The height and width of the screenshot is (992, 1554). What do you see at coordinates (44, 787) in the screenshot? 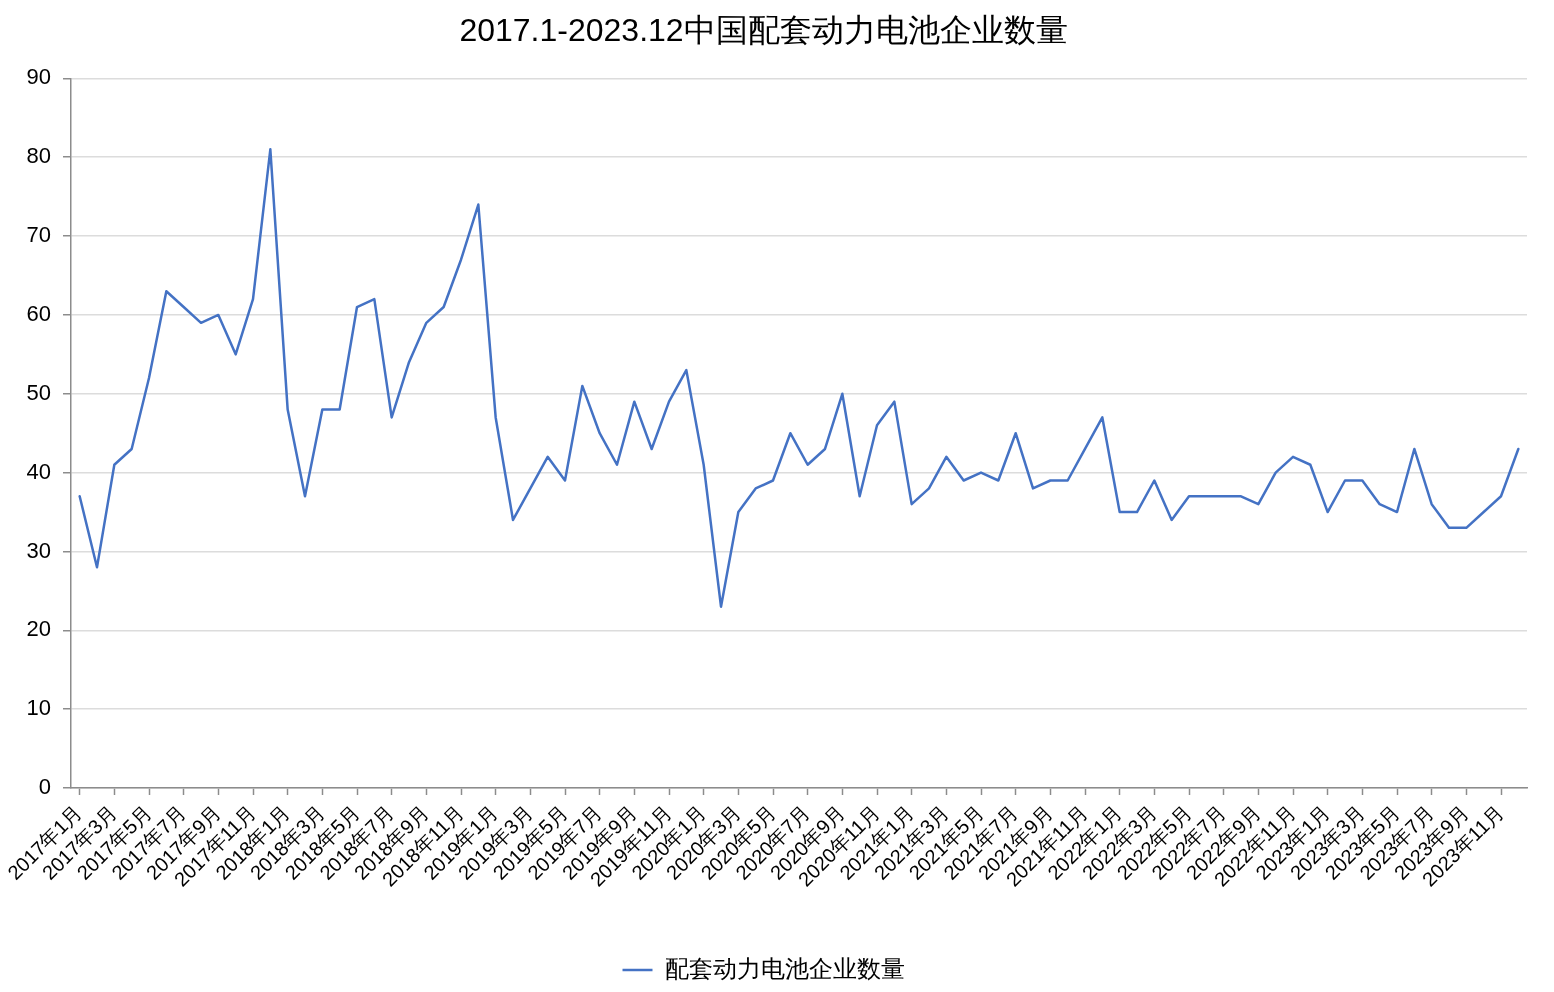
I see `y-tick-label: 0` at bounding box center [44, 787].